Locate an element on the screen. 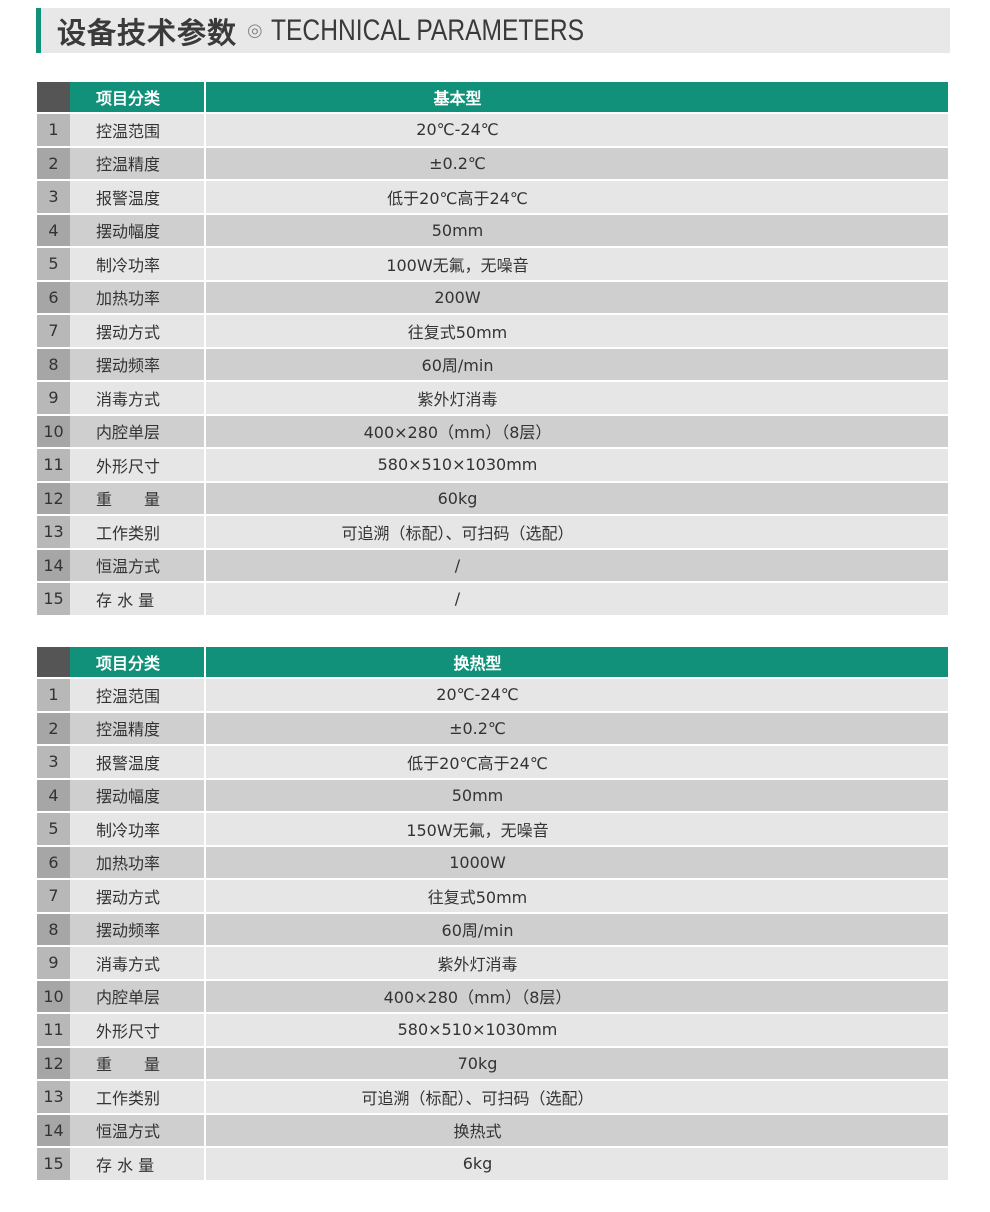 The width and height of the screenshot is (990, 1212). row-value: 200W is located at coordinates (577, 297).